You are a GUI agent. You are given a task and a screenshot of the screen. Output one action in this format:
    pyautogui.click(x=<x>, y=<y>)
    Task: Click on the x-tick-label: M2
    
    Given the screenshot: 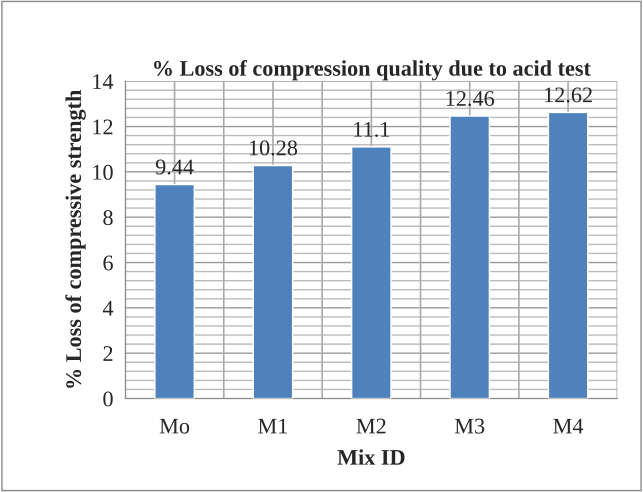 What is the action you would take?
    pyautogui.click(x=371, y=426)
    